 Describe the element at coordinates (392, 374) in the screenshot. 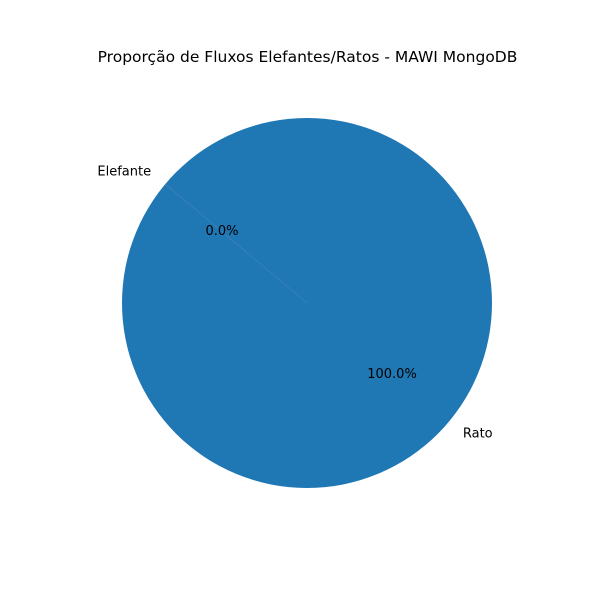

I see `slice-pct-rato: 100.0%` at that location.